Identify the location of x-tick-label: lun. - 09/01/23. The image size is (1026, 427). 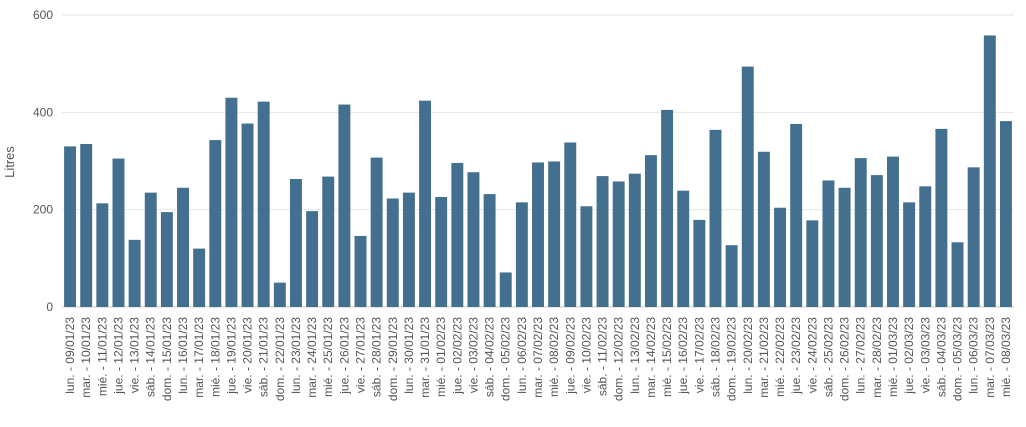
(70, 355).